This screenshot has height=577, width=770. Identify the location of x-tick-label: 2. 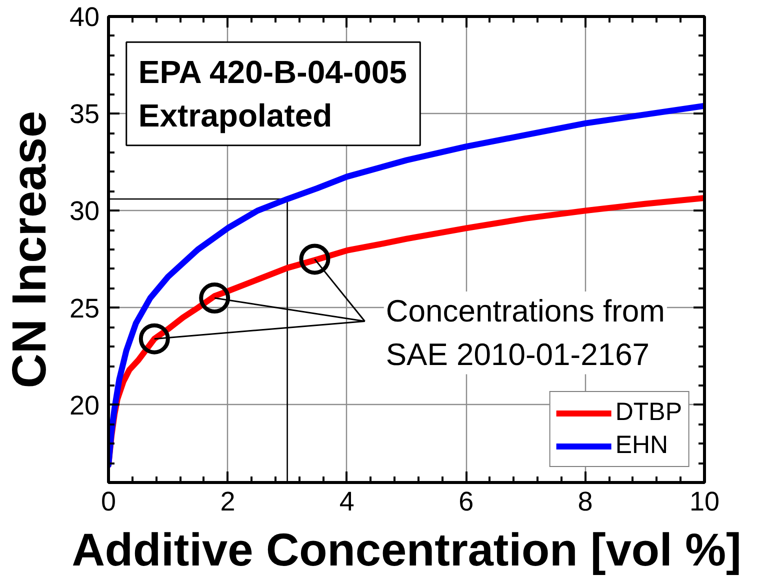
(228, 501).